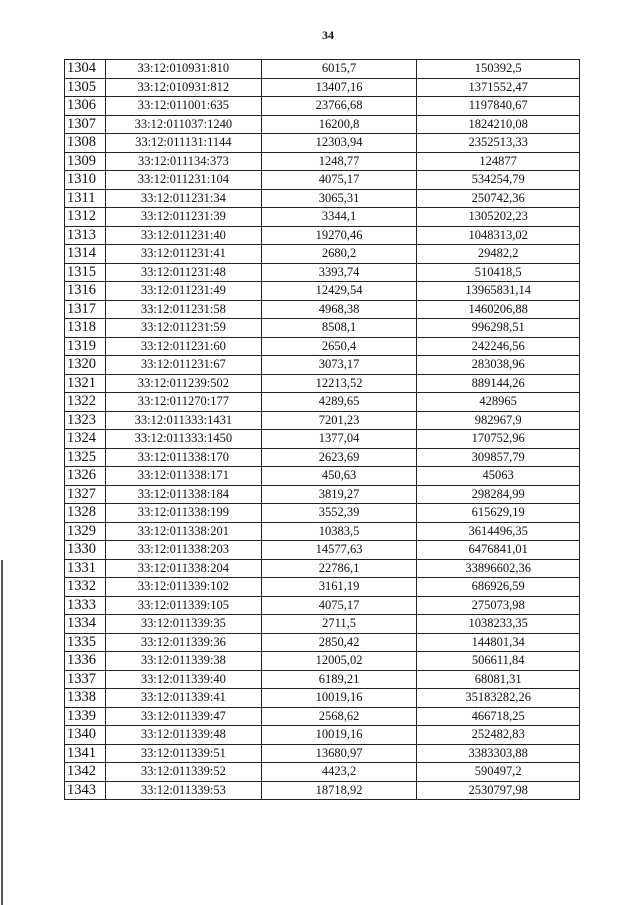  What do you see at coordinates (85, 161) in the screenshot?
I see `row-number: 1309` at bounding box center [85, 161].